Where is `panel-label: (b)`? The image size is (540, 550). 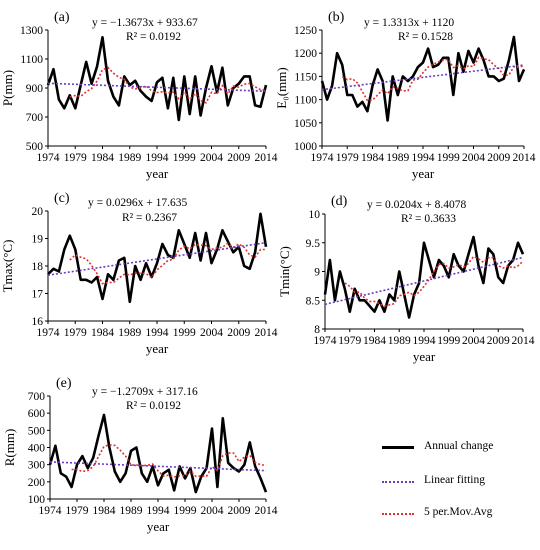
panel-label: (b) is located at coordinates (336, 17).